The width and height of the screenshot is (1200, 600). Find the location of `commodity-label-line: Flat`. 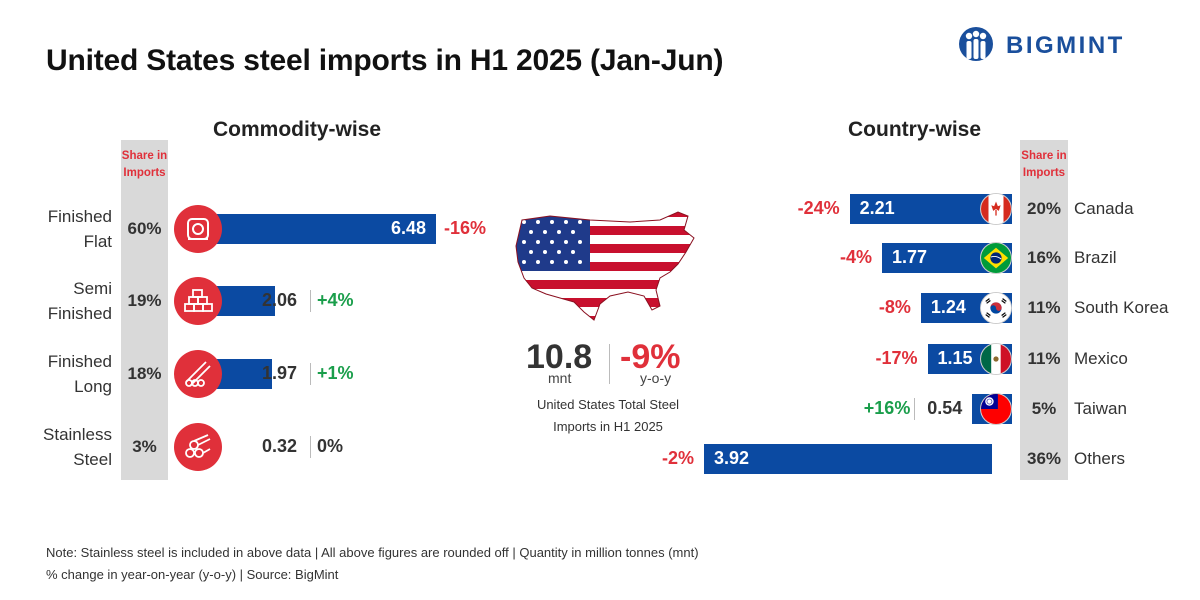

commodity-label-line: Flat is located at coordinates (97, 241).